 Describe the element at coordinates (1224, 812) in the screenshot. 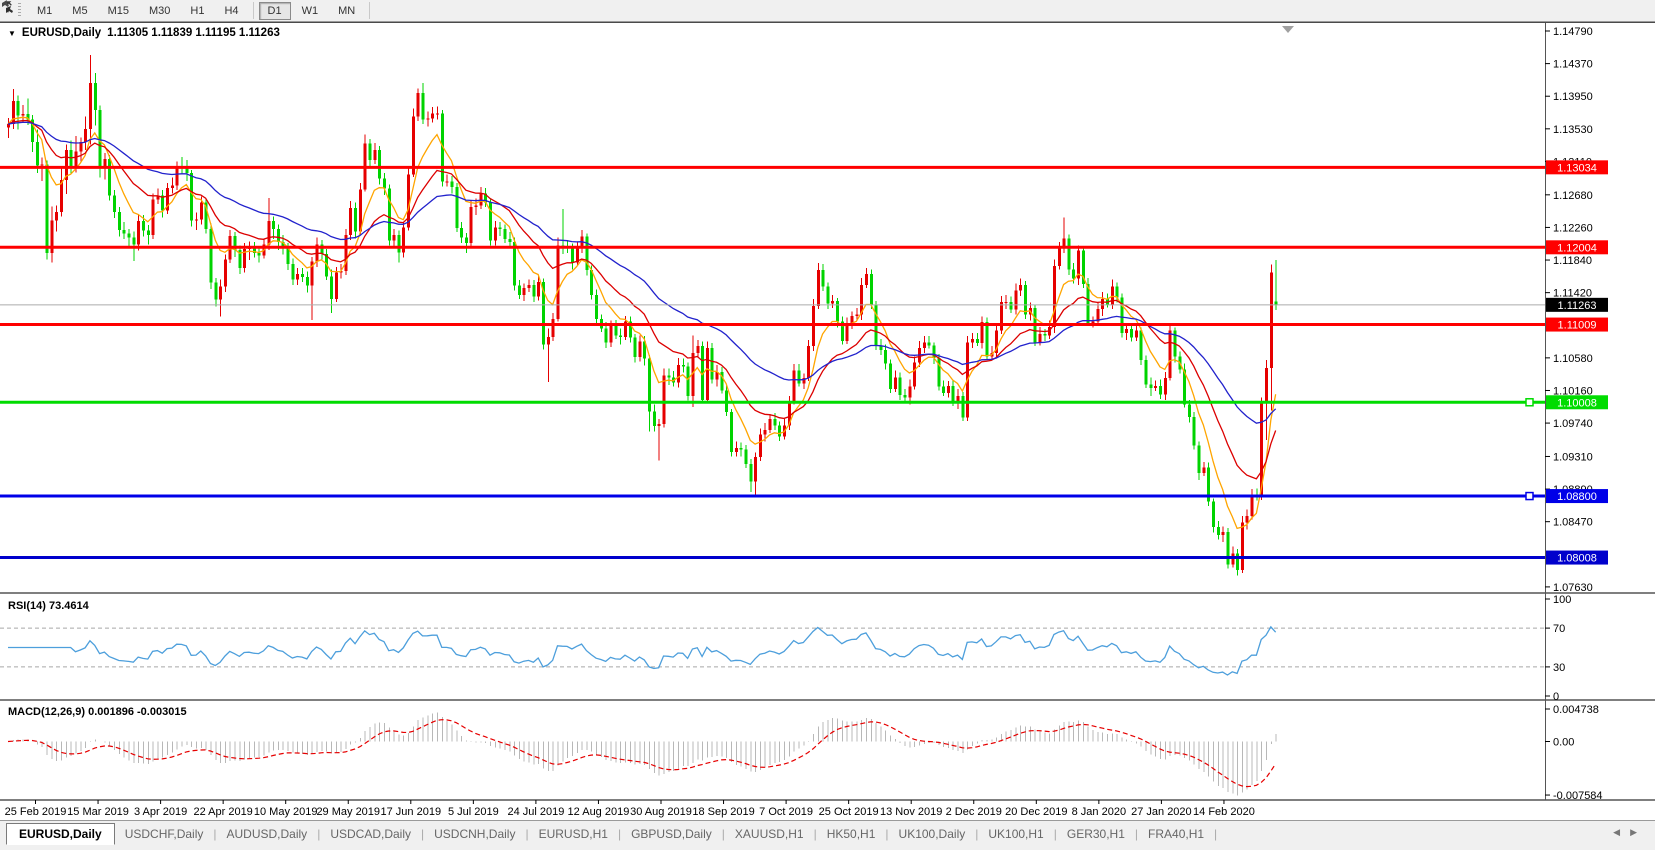

I see `svg-text: 14 Feb 2020` at that location.